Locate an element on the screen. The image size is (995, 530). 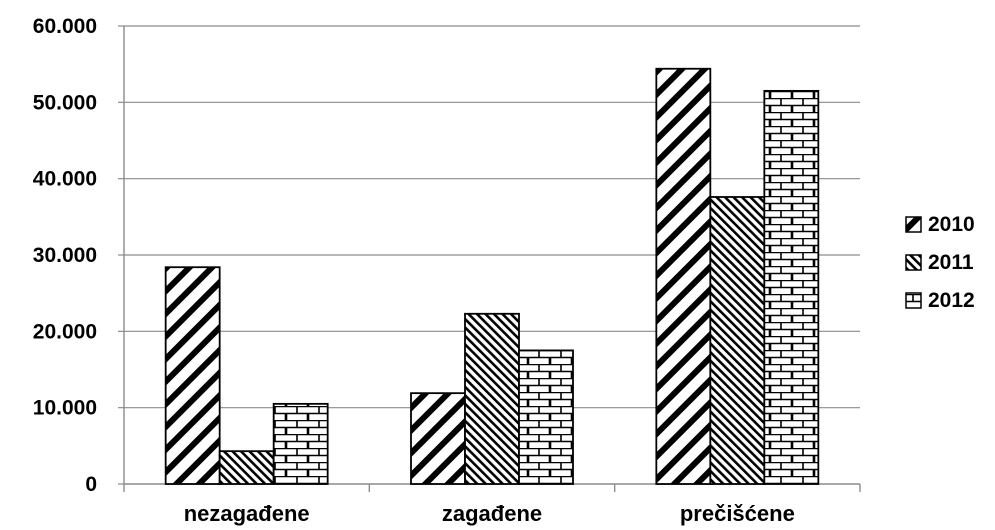
y-tick-label: 0 is located at coordinates (91, 484).